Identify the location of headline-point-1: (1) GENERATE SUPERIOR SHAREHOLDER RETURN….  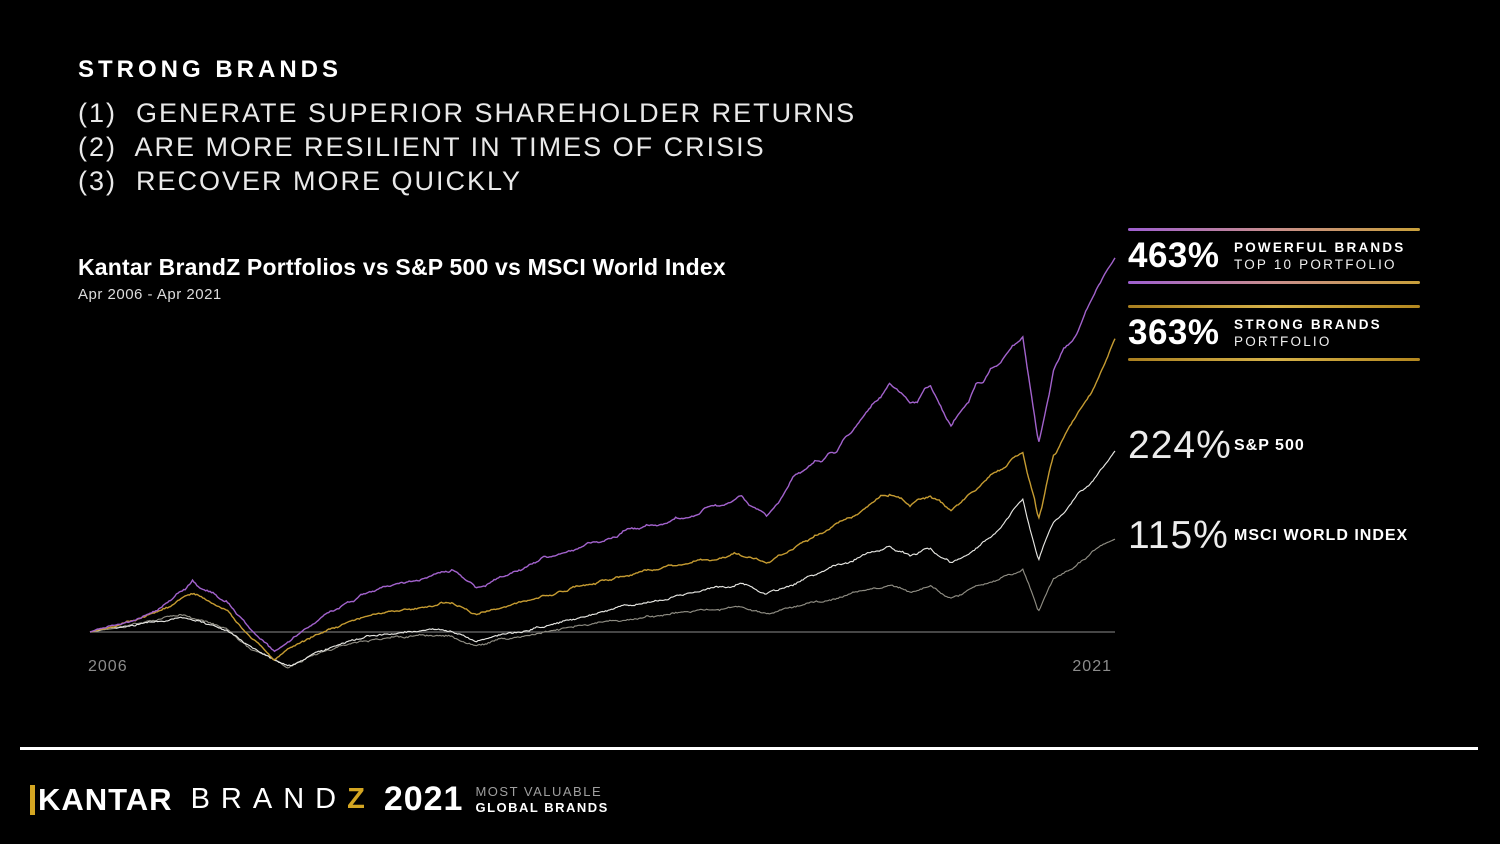
(467, 113).